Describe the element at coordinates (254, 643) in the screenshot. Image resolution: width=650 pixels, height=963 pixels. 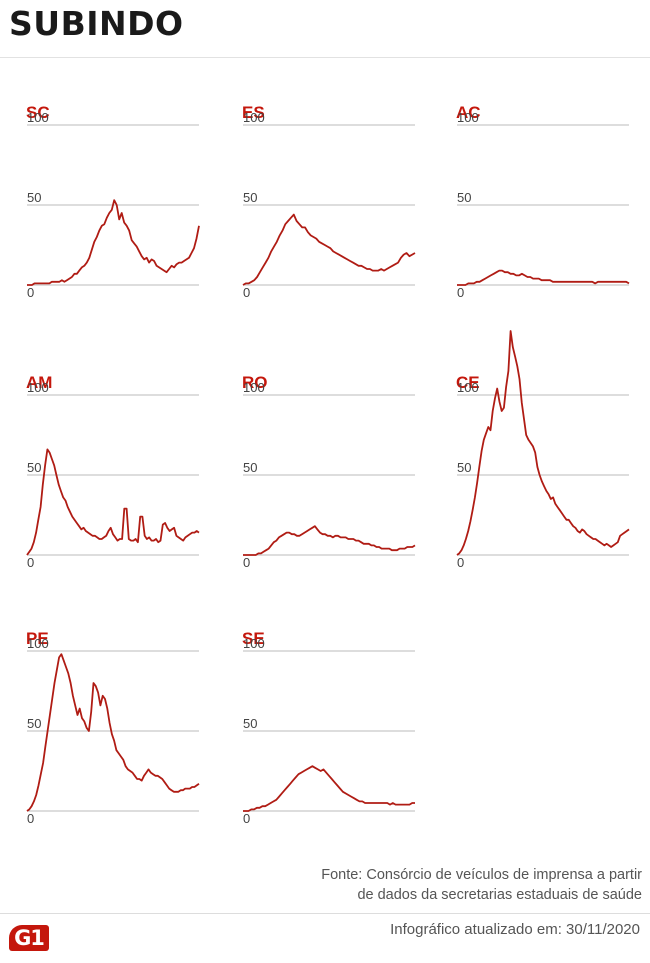
I see `tick-label-se-100: 100` at that location.